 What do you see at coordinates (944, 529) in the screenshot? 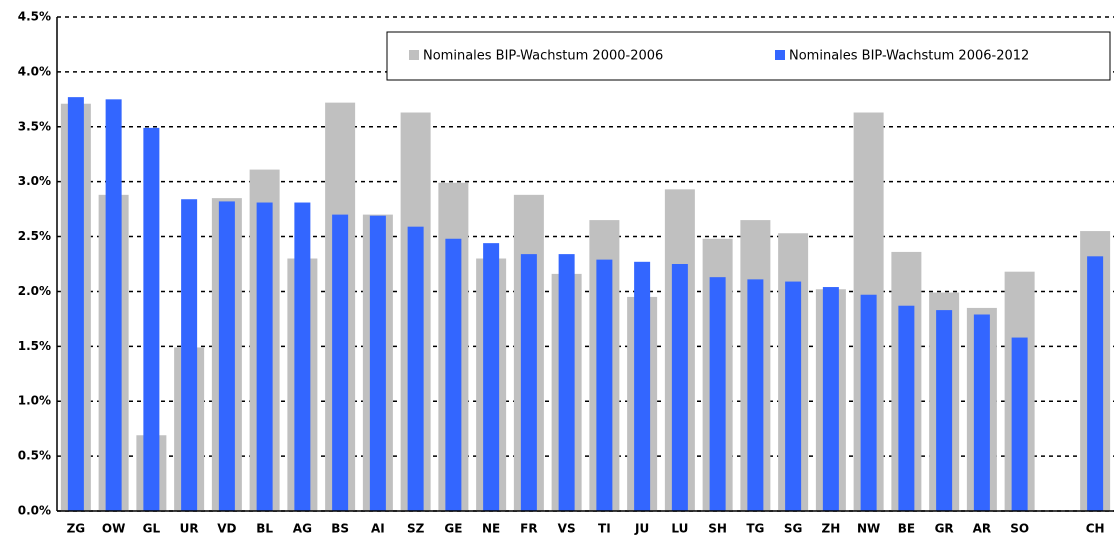
I see `x-tick-label: GR` at bounding box center [944, 529].